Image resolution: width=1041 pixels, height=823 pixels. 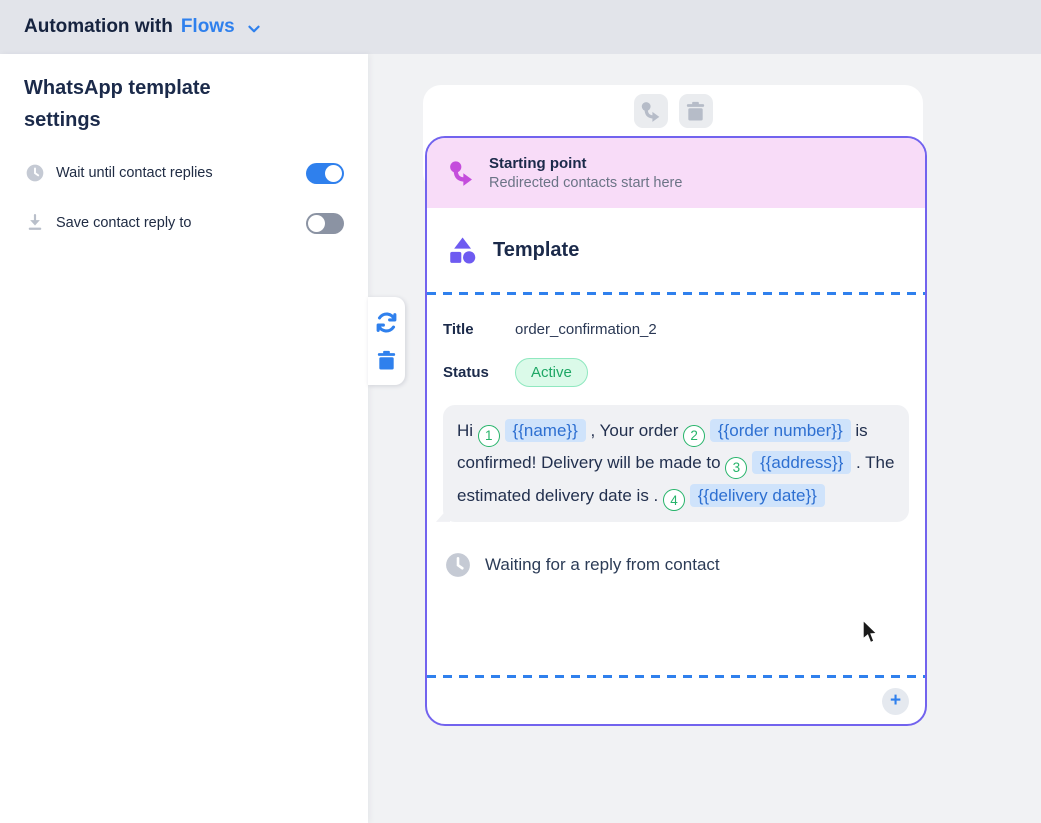 I want to click on template-node-heading: Template, so click(x=676, y=250).